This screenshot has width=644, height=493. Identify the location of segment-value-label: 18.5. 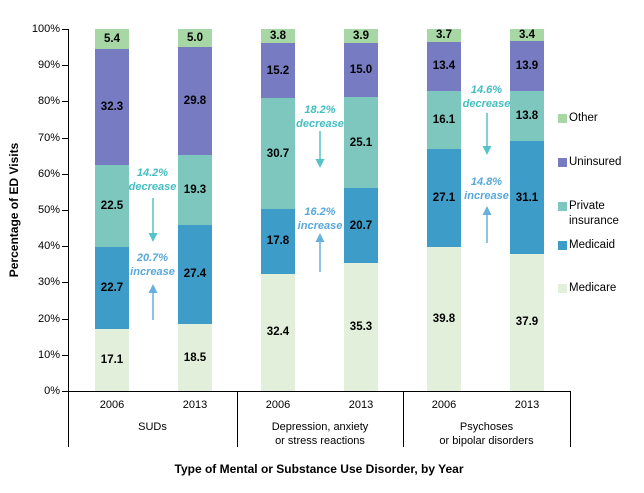
(195, 357).